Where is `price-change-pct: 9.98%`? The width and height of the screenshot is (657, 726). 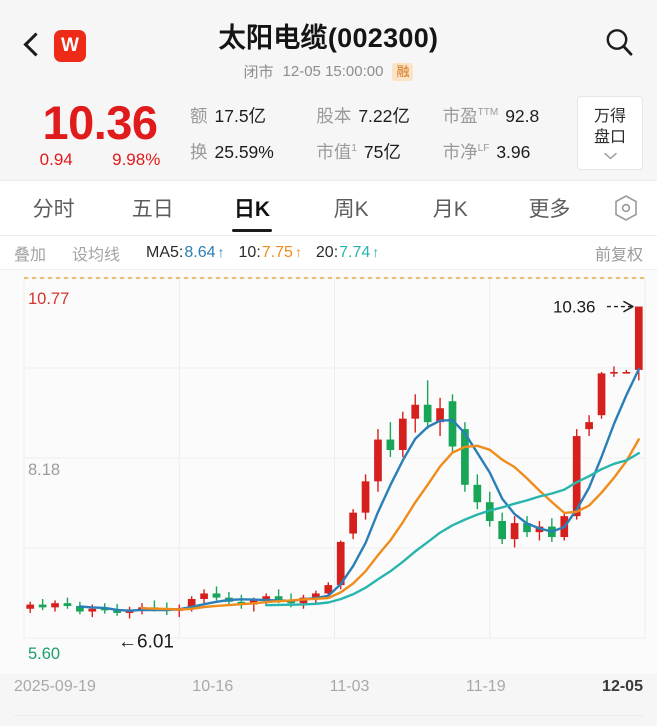
price-change-pct: 9.98% is located at coordinates (136, 159).